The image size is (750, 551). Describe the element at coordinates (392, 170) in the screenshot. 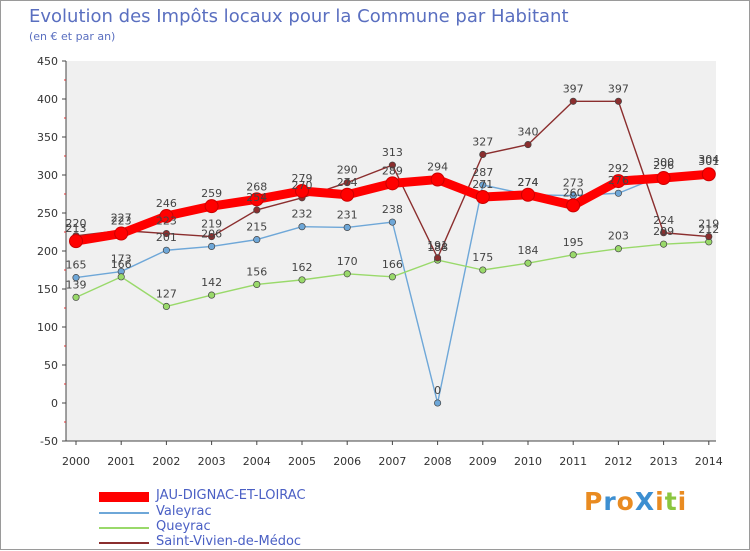

I see `data-label: 289` at that location.